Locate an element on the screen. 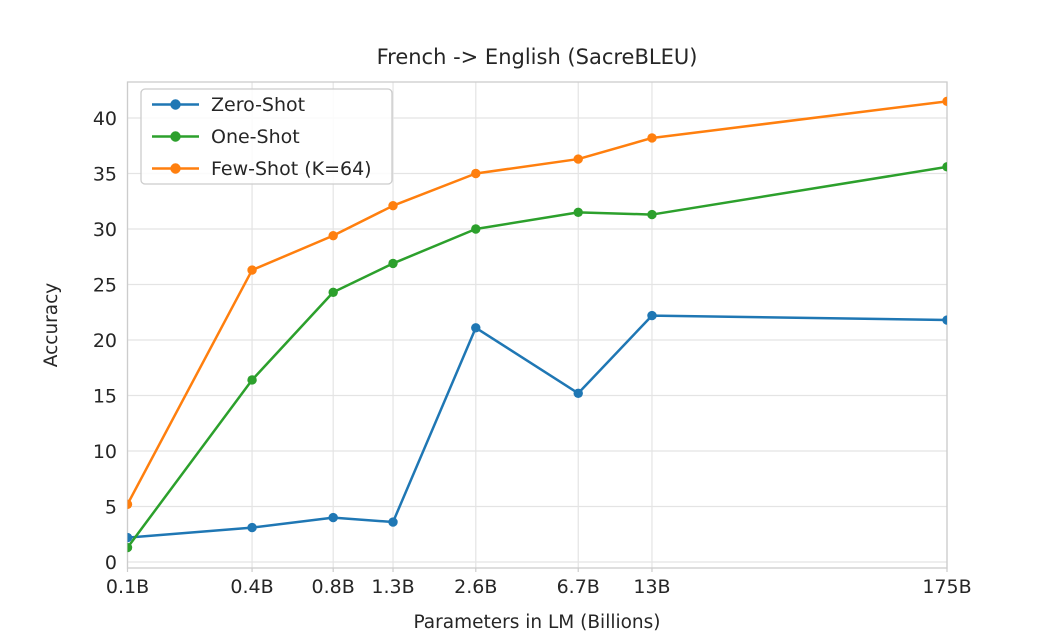 This screenshot has height=640, width=1050. data-point-zero-shot-0.4B is located at coordinates (252, 527).